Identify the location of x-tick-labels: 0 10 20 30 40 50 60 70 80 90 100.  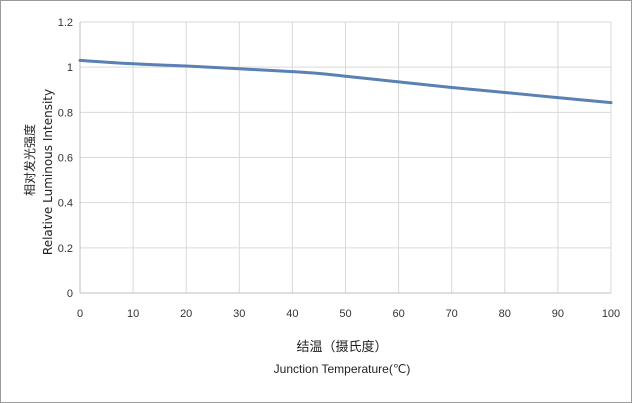
(348, 314).